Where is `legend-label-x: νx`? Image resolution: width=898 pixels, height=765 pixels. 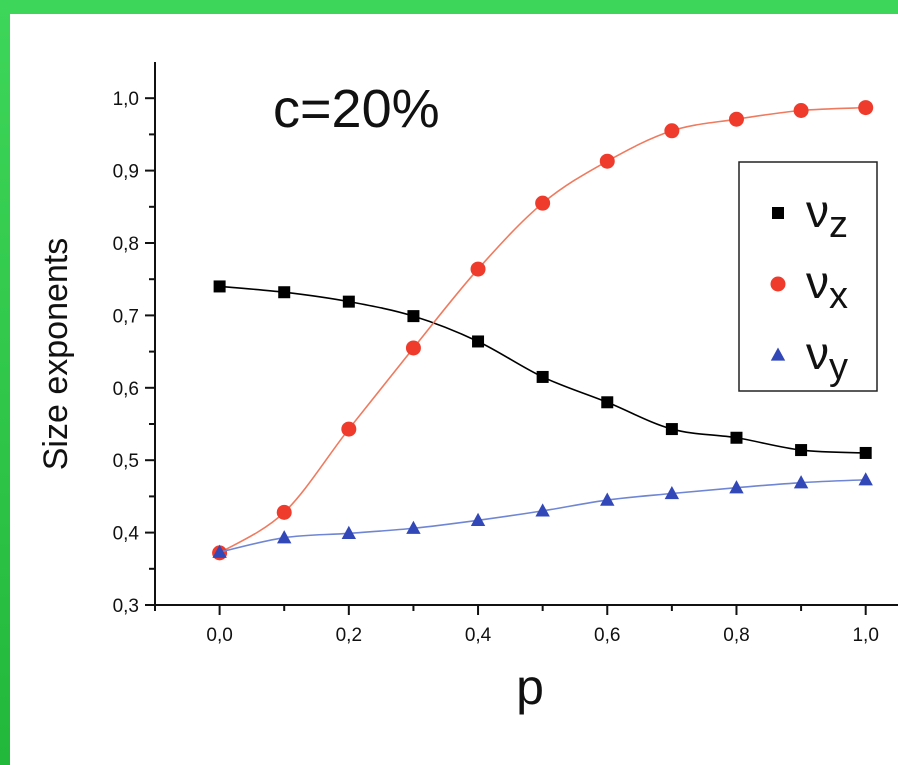
legend-label-x: νx is located at coordinates (827, 286).